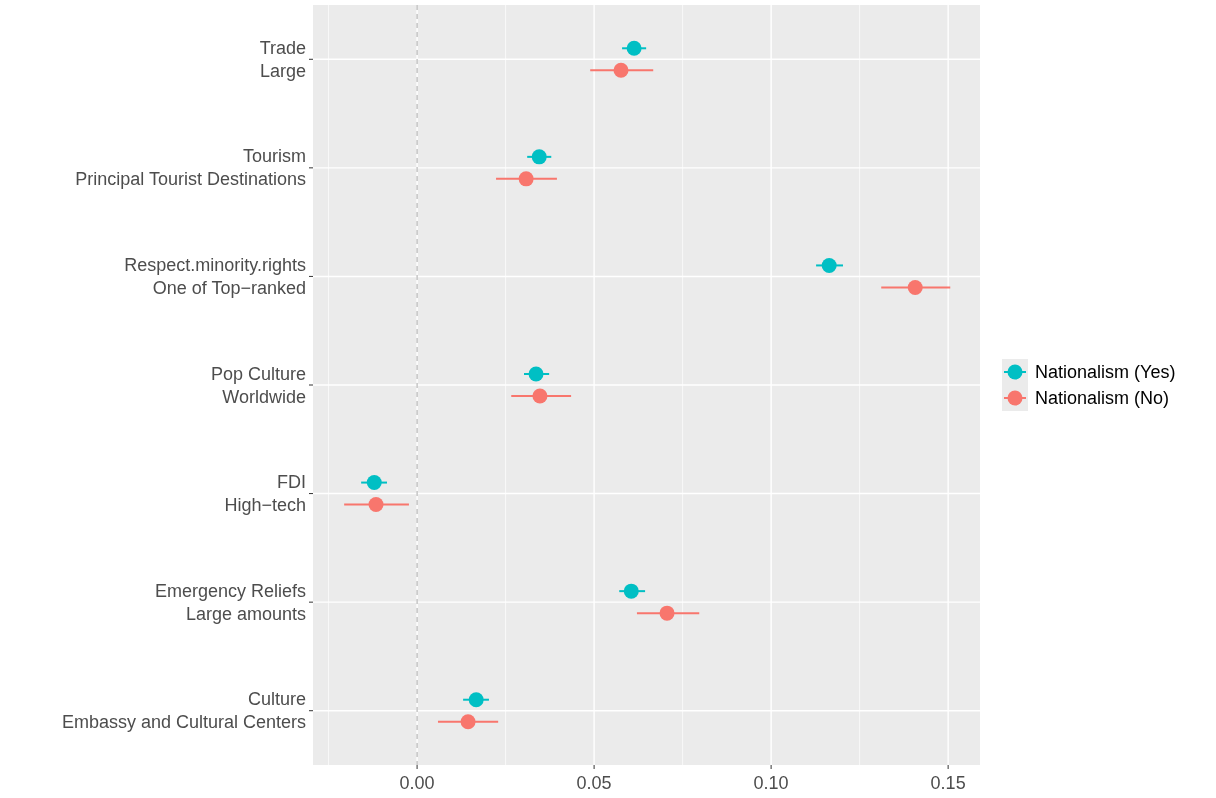 Image resolution: width=1216 pixels, height=798 pixels. I want to click on legend-label: Nationalism (Yes), so click(1105, 372).